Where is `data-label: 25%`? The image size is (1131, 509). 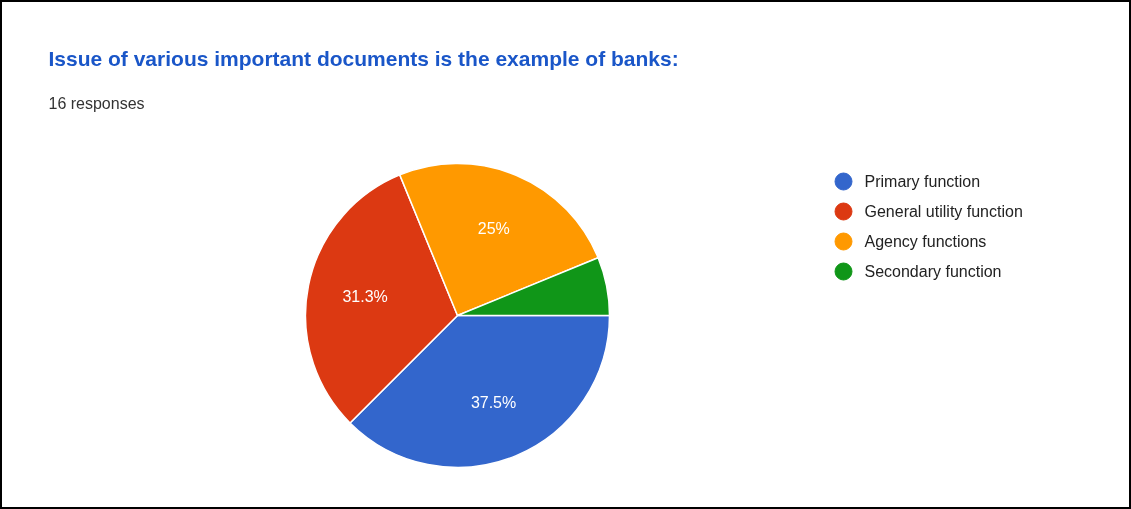 data-label: 25% is located at coordinates (493, 229).